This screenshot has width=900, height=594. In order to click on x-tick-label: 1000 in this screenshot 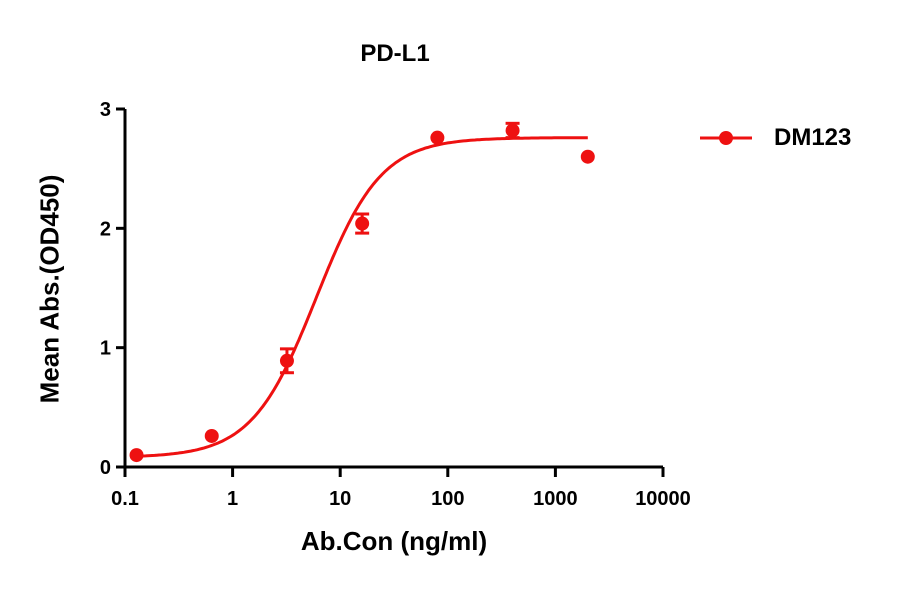, I will do `click(555, 499)`.